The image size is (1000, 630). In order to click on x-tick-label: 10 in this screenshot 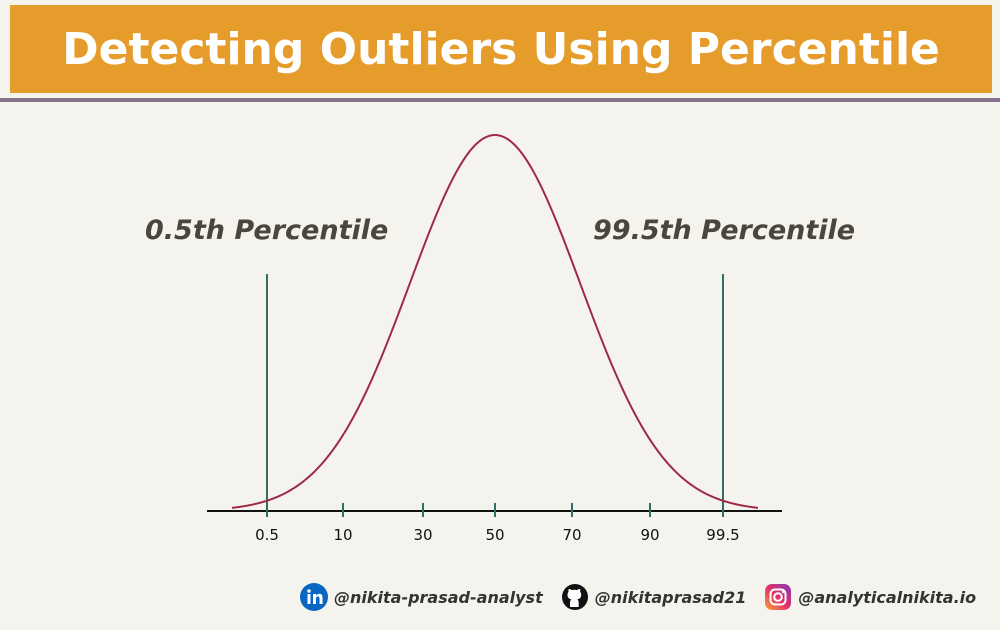, I will do `click(342, 535)`.